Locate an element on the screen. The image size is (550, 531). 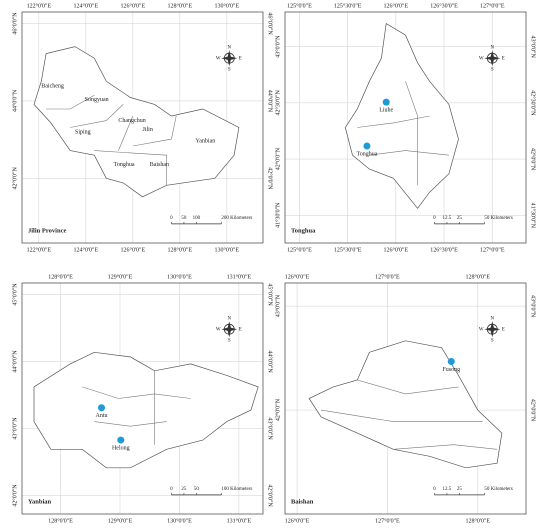
place-label: Helong is located at coordinates (121, 448).